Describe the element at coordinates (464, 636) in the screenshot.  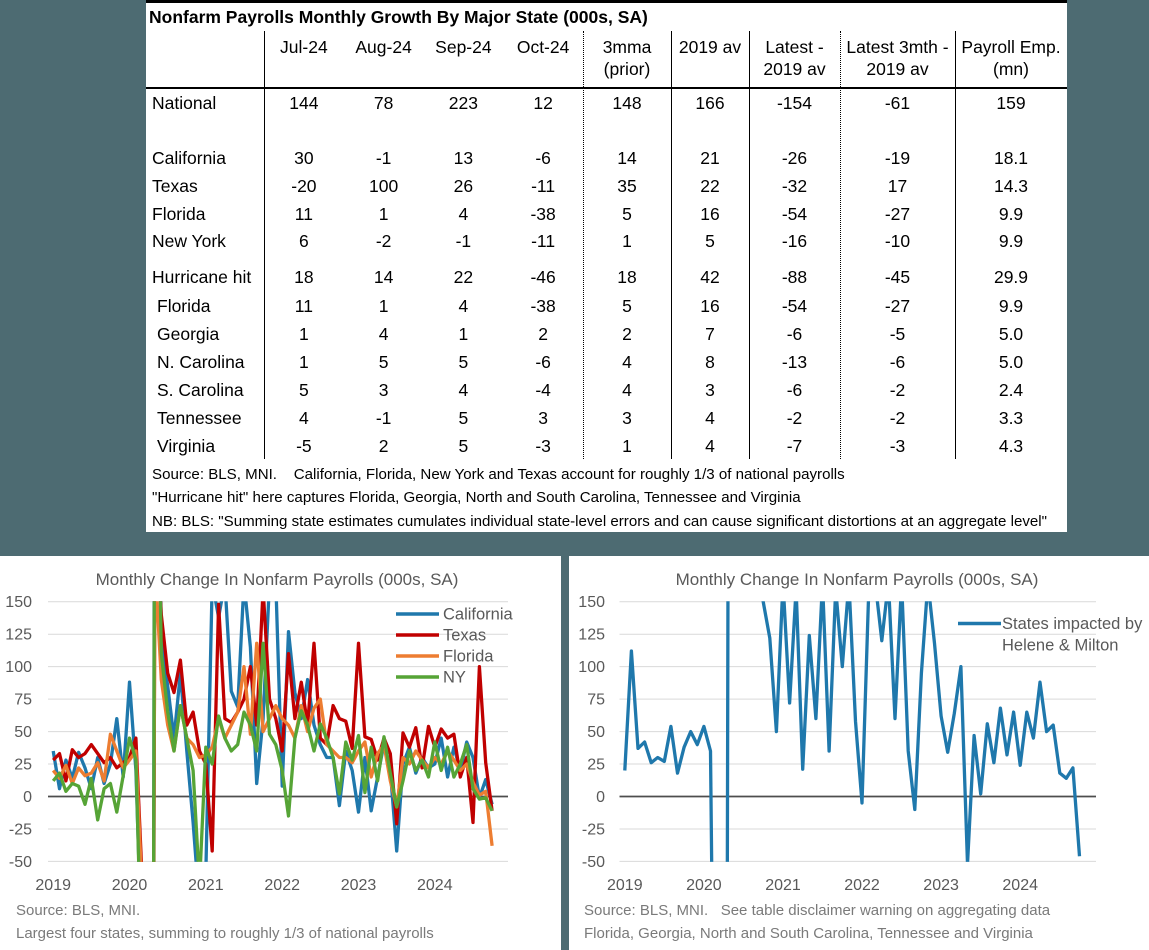
I see `svg-text: Texas` at that location.